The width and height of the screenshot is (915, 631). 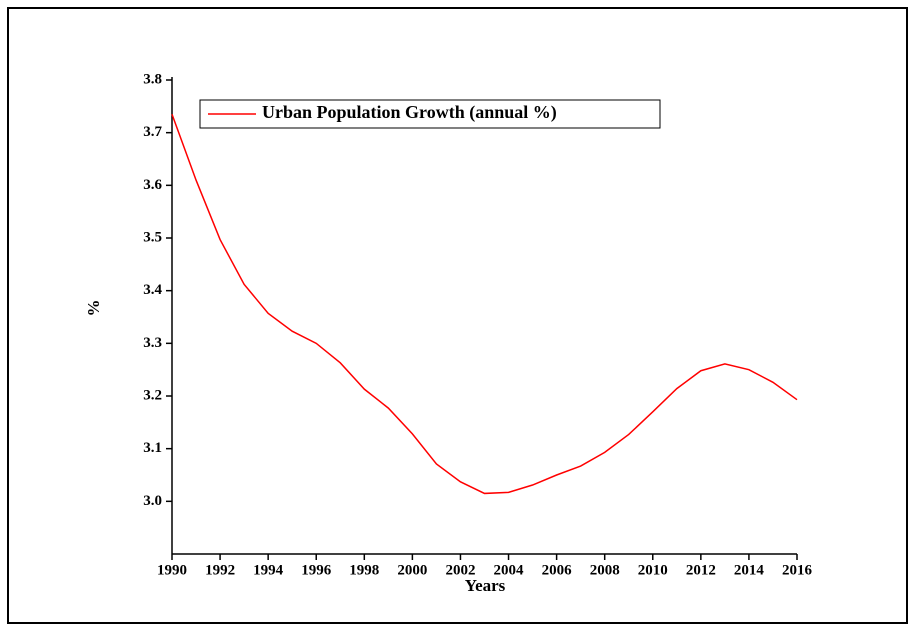 What do you see at coordinates (460, 570) in the screenshot?
I see `x-tick-label: 2002` at bounding box center [460, 570].